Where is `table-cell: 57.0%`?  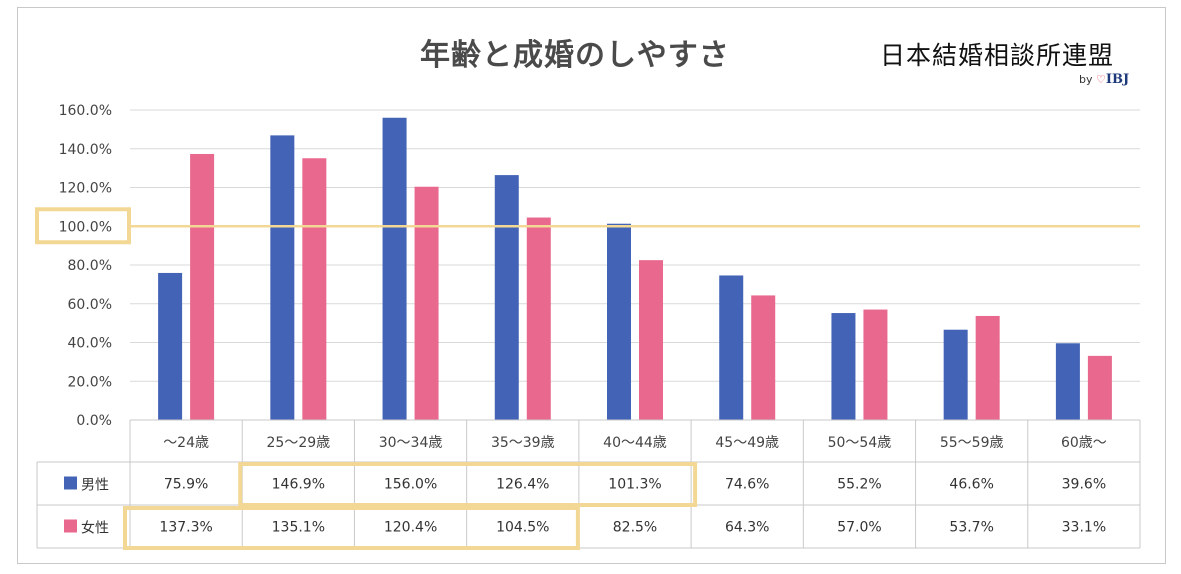 table-cell: 57.0% is located at coordinates (859, 528).